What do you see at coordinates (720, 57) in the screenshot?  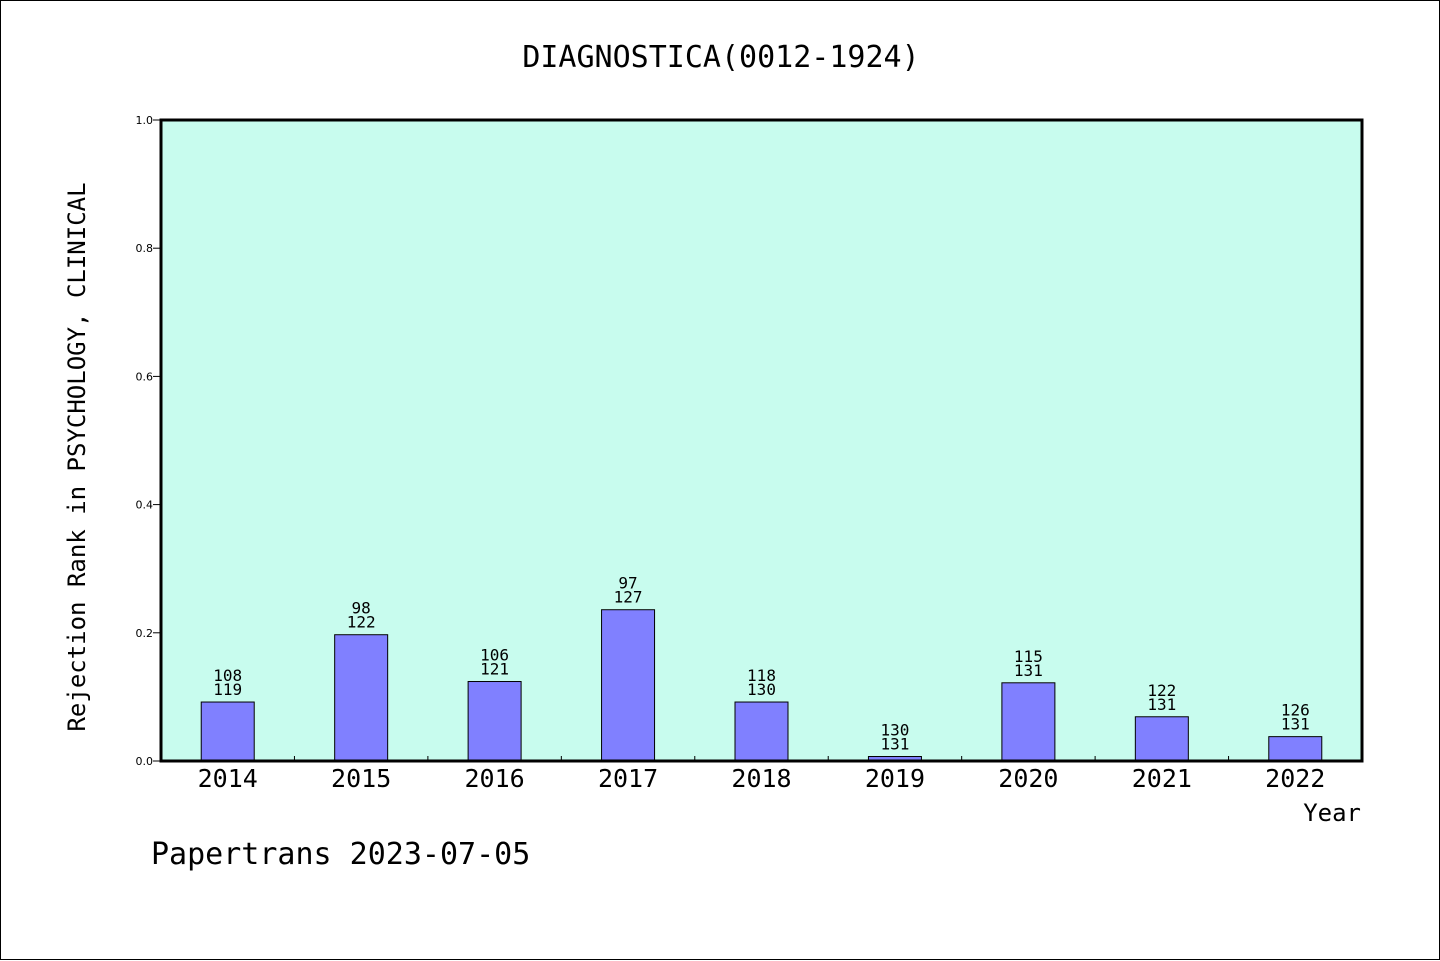 I see `chart-title: DIAGNOSTICA(0012-1924)` at bounding box center [720, 57].